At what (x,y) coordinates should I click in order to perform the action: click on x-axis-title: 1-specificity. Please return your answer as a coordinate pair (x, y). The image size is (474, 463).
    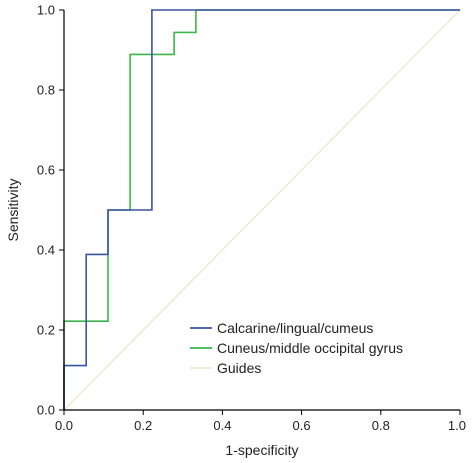
    Looking at the image, I should click on (261, 450).